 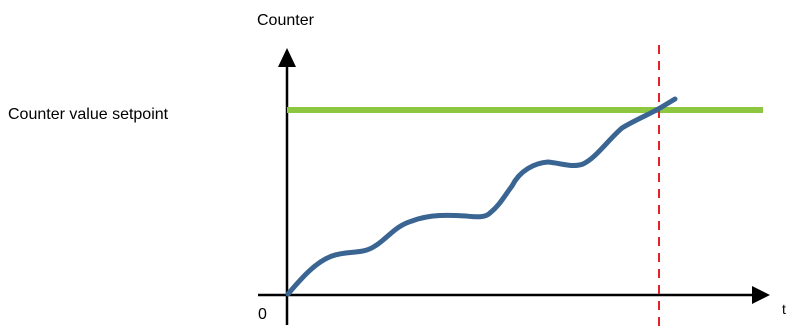 I want to click on y-axis-arrowhead, so click(x=287, y=57).